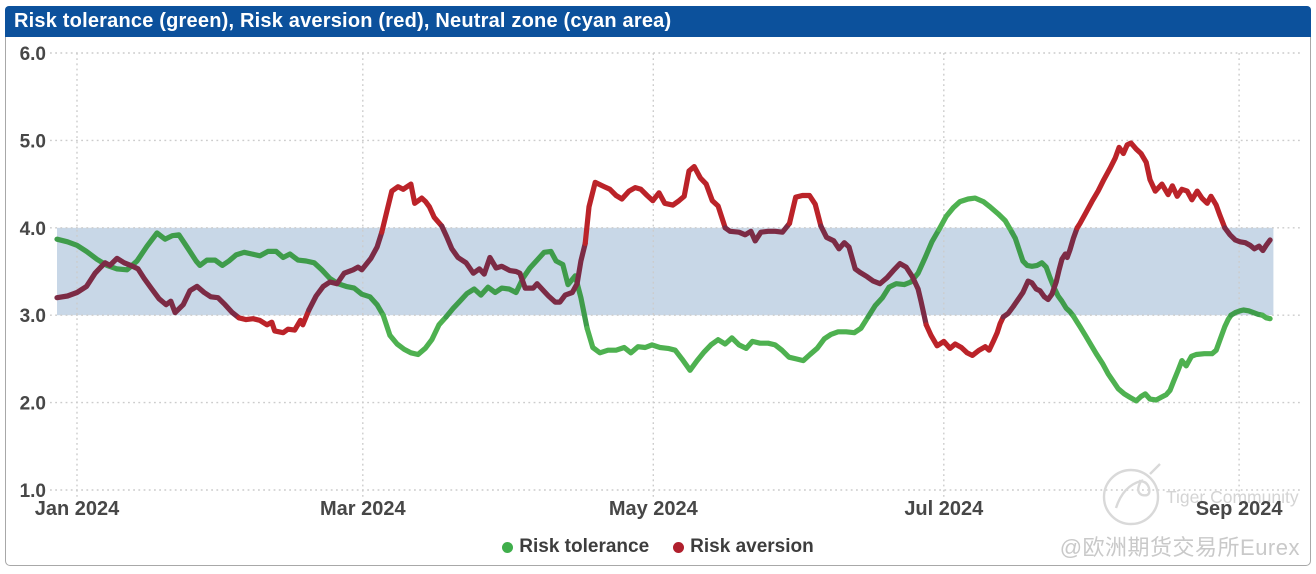 The width and height of the screenshot is (1316, 574). Describe the element at coordinates (33, 141) in the screenshot. I see `svg-text: 5.0` at that location.